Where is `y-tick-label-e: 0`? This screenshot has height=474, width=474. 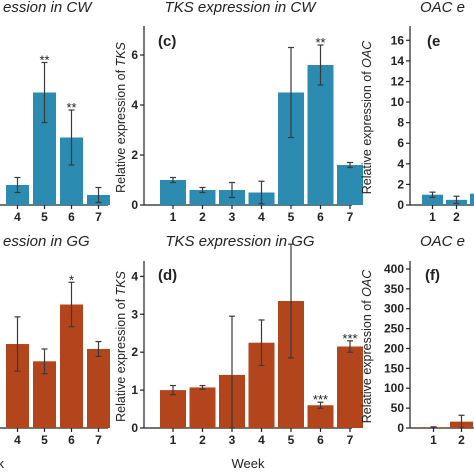 y-tick-label-e: 0 is located at coordinates (400, 205).